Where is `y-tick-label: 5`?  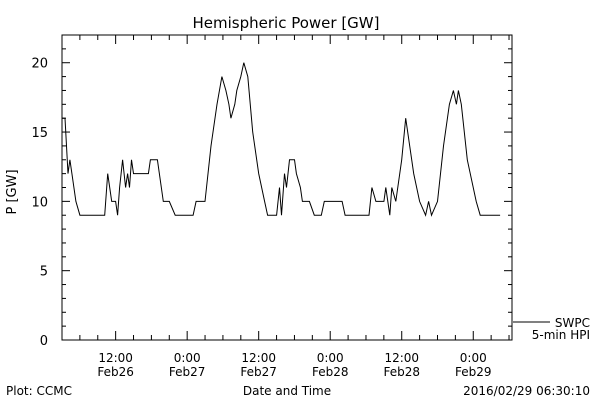 y-tick-label: 5 is located at coordinates (44, 272).